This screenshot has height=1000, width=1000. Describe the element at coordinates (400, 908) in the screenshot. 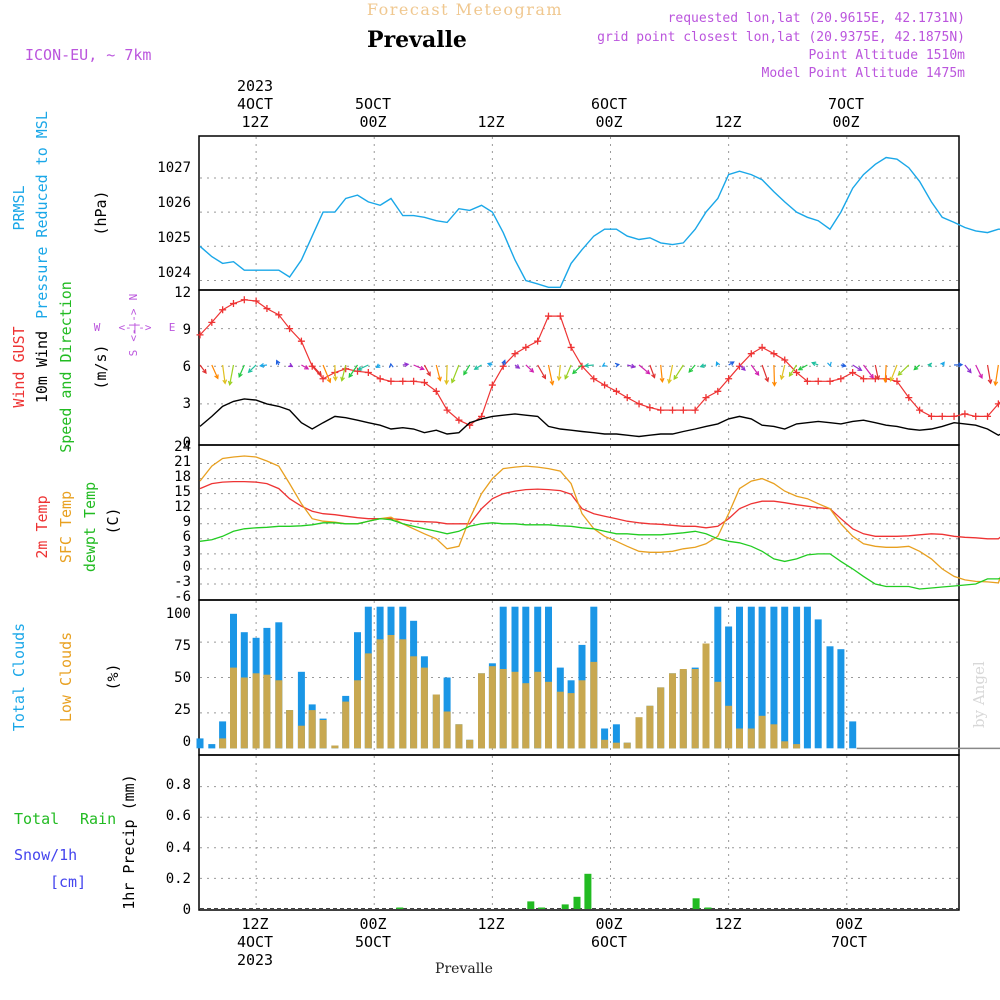

I see `rain-bar` at that location.